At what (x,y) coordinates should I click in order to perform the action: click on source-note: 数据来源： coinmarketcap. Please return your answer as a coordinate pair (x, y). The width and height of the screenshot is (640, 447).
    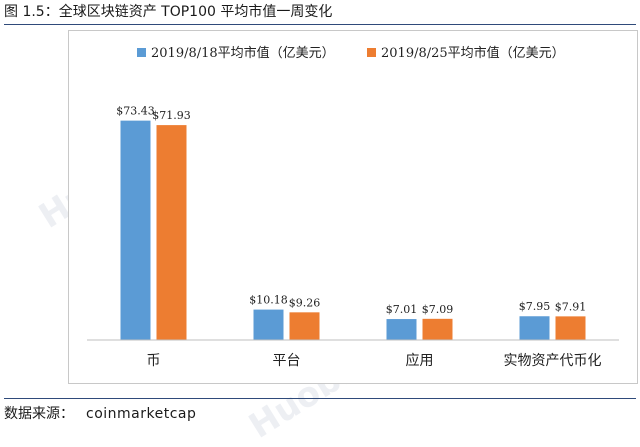
    Looking at the image, I should click on (100, 414).